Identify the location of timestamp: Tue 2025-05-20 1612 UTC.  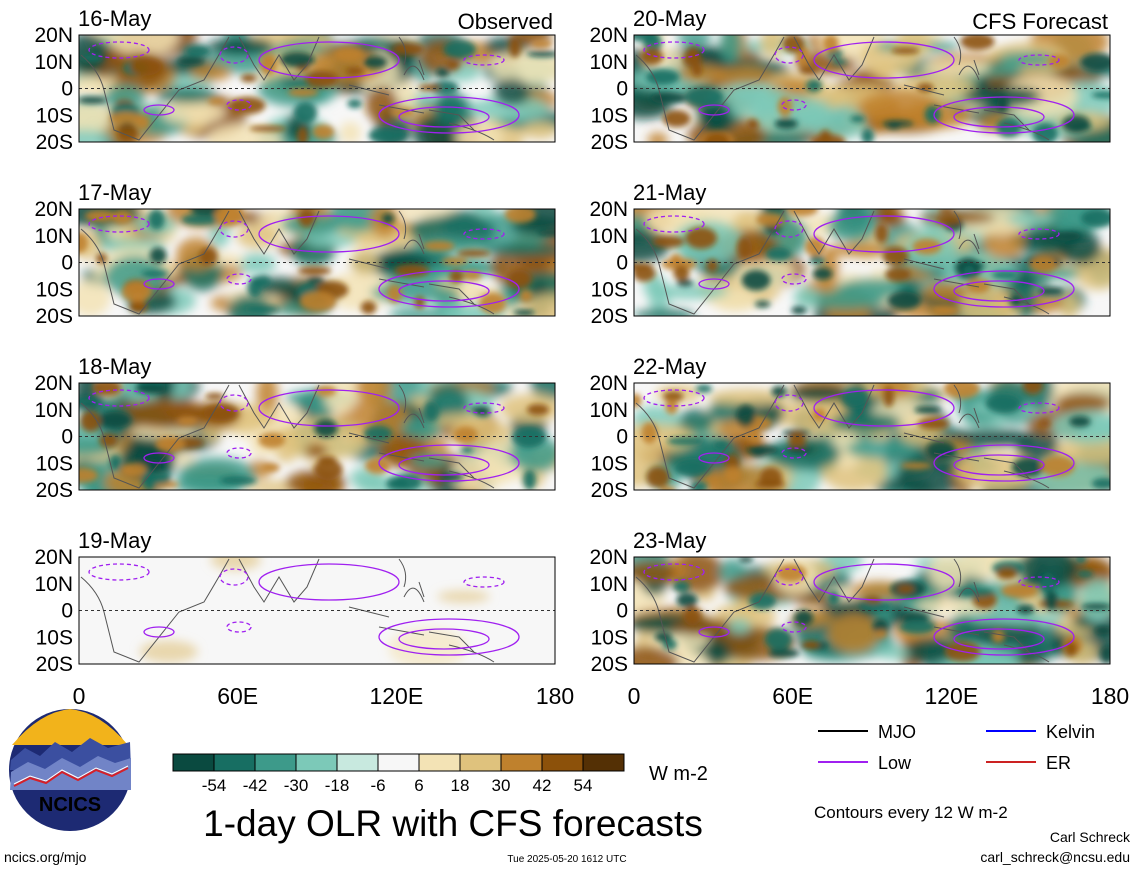
(566, 859).